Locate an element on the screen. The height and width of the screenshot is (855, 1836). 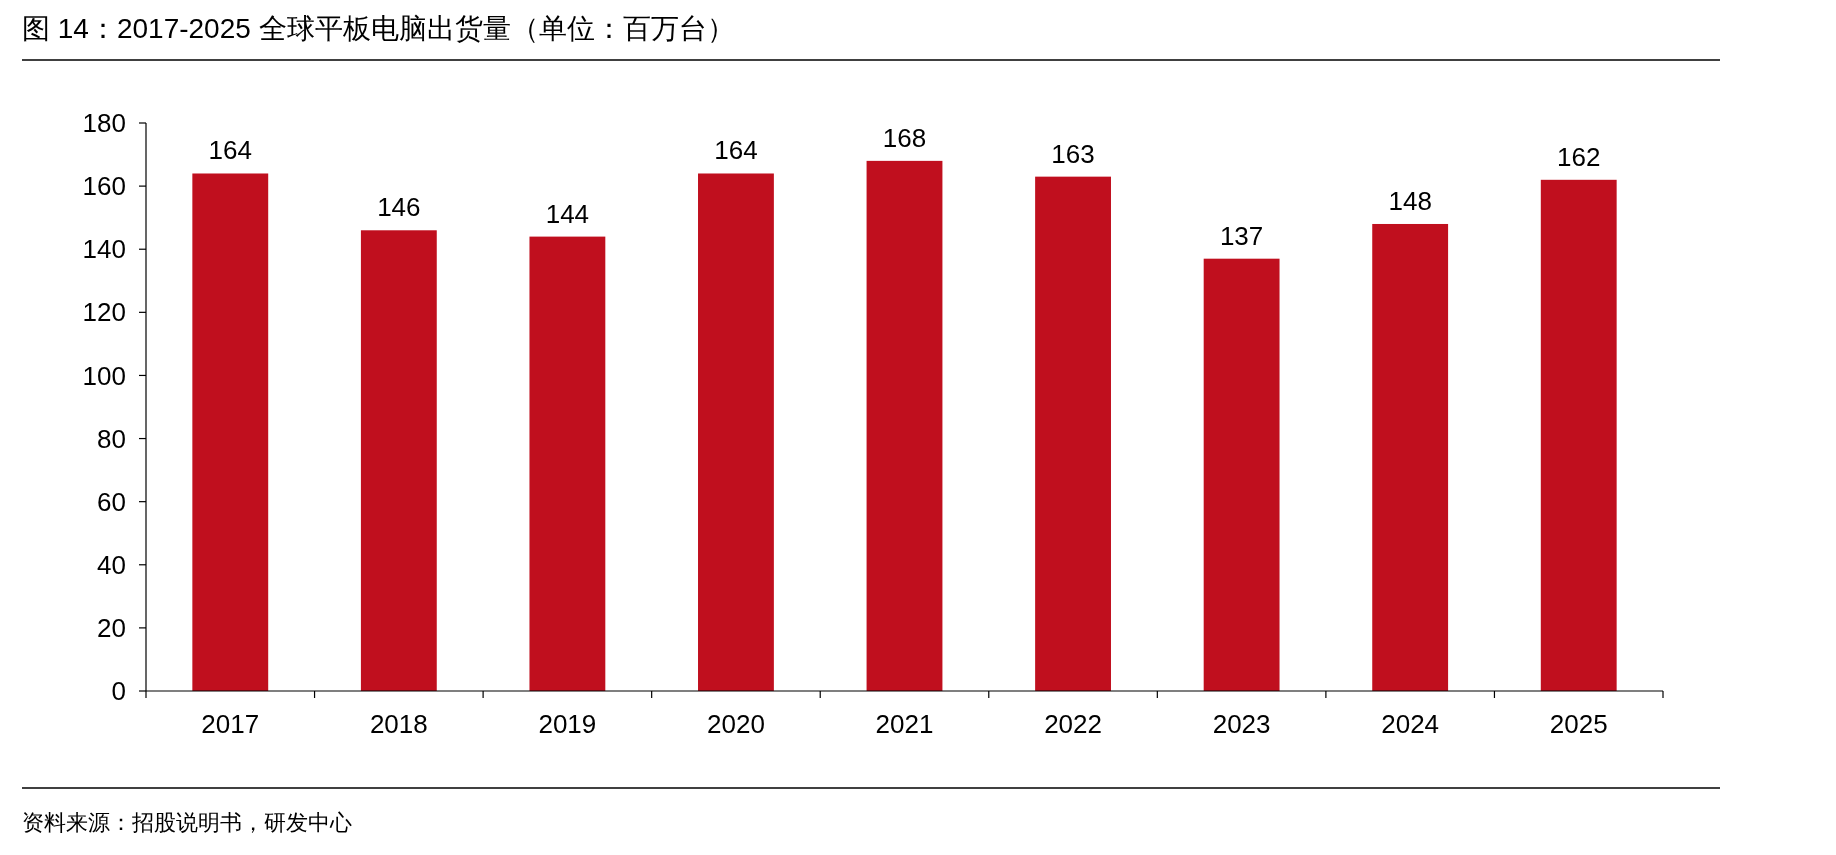
x-tick-label: 2019 is located at coordinates (567, 724).